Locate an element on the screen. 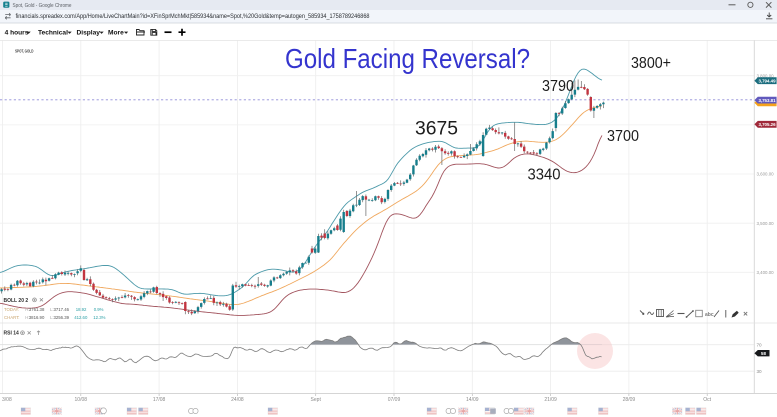 The height and width of the screenshot is (417, 777). svg-text: 70 is located at coordinates (760, 345).